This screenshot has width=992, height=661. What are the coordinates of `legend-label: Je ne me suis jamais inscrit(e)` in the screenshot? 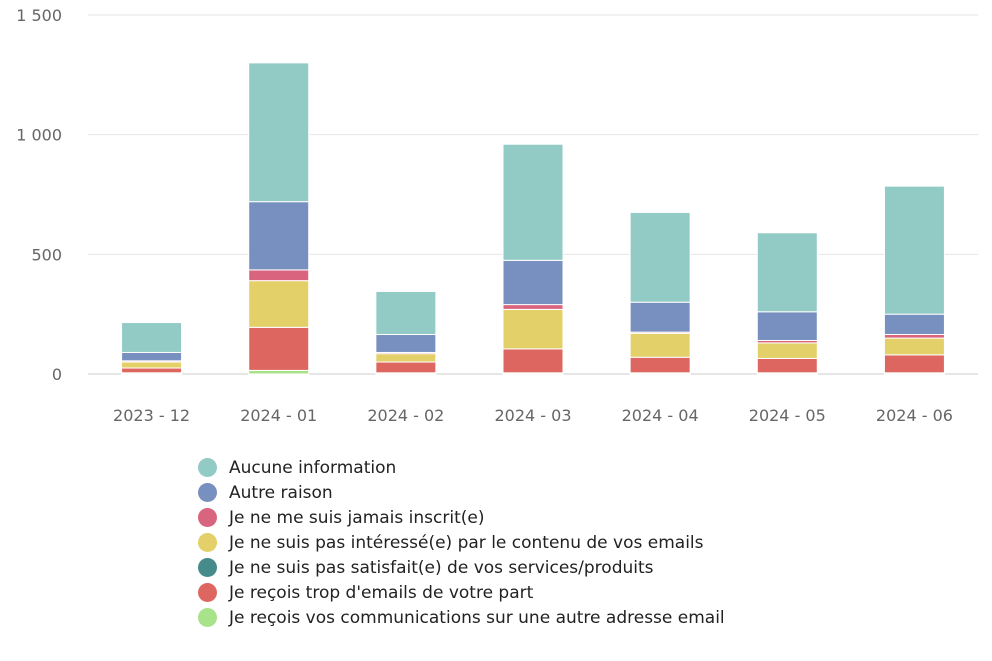 It's located at (357, 517).